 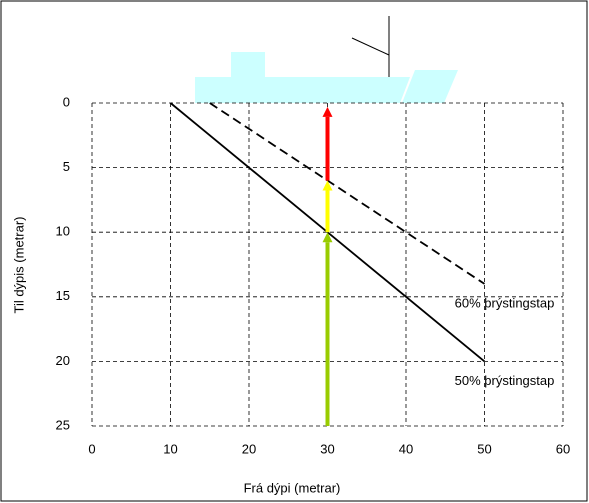 What do you see at coordinates (505, 302) in the screenshot?
I see `series-label: 60% þrýstingstap` at bounding box center [505, 302].